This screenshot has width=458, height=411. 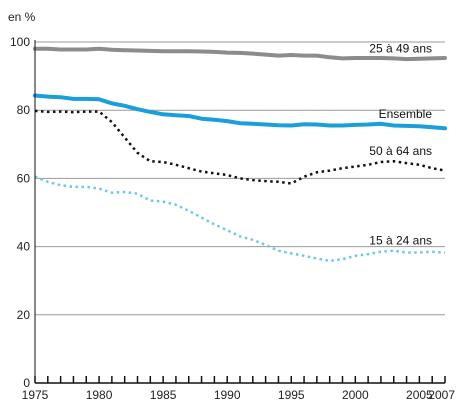 I want to click on series-label-3: 15 à 24 ans, so click(x=400, y=240).